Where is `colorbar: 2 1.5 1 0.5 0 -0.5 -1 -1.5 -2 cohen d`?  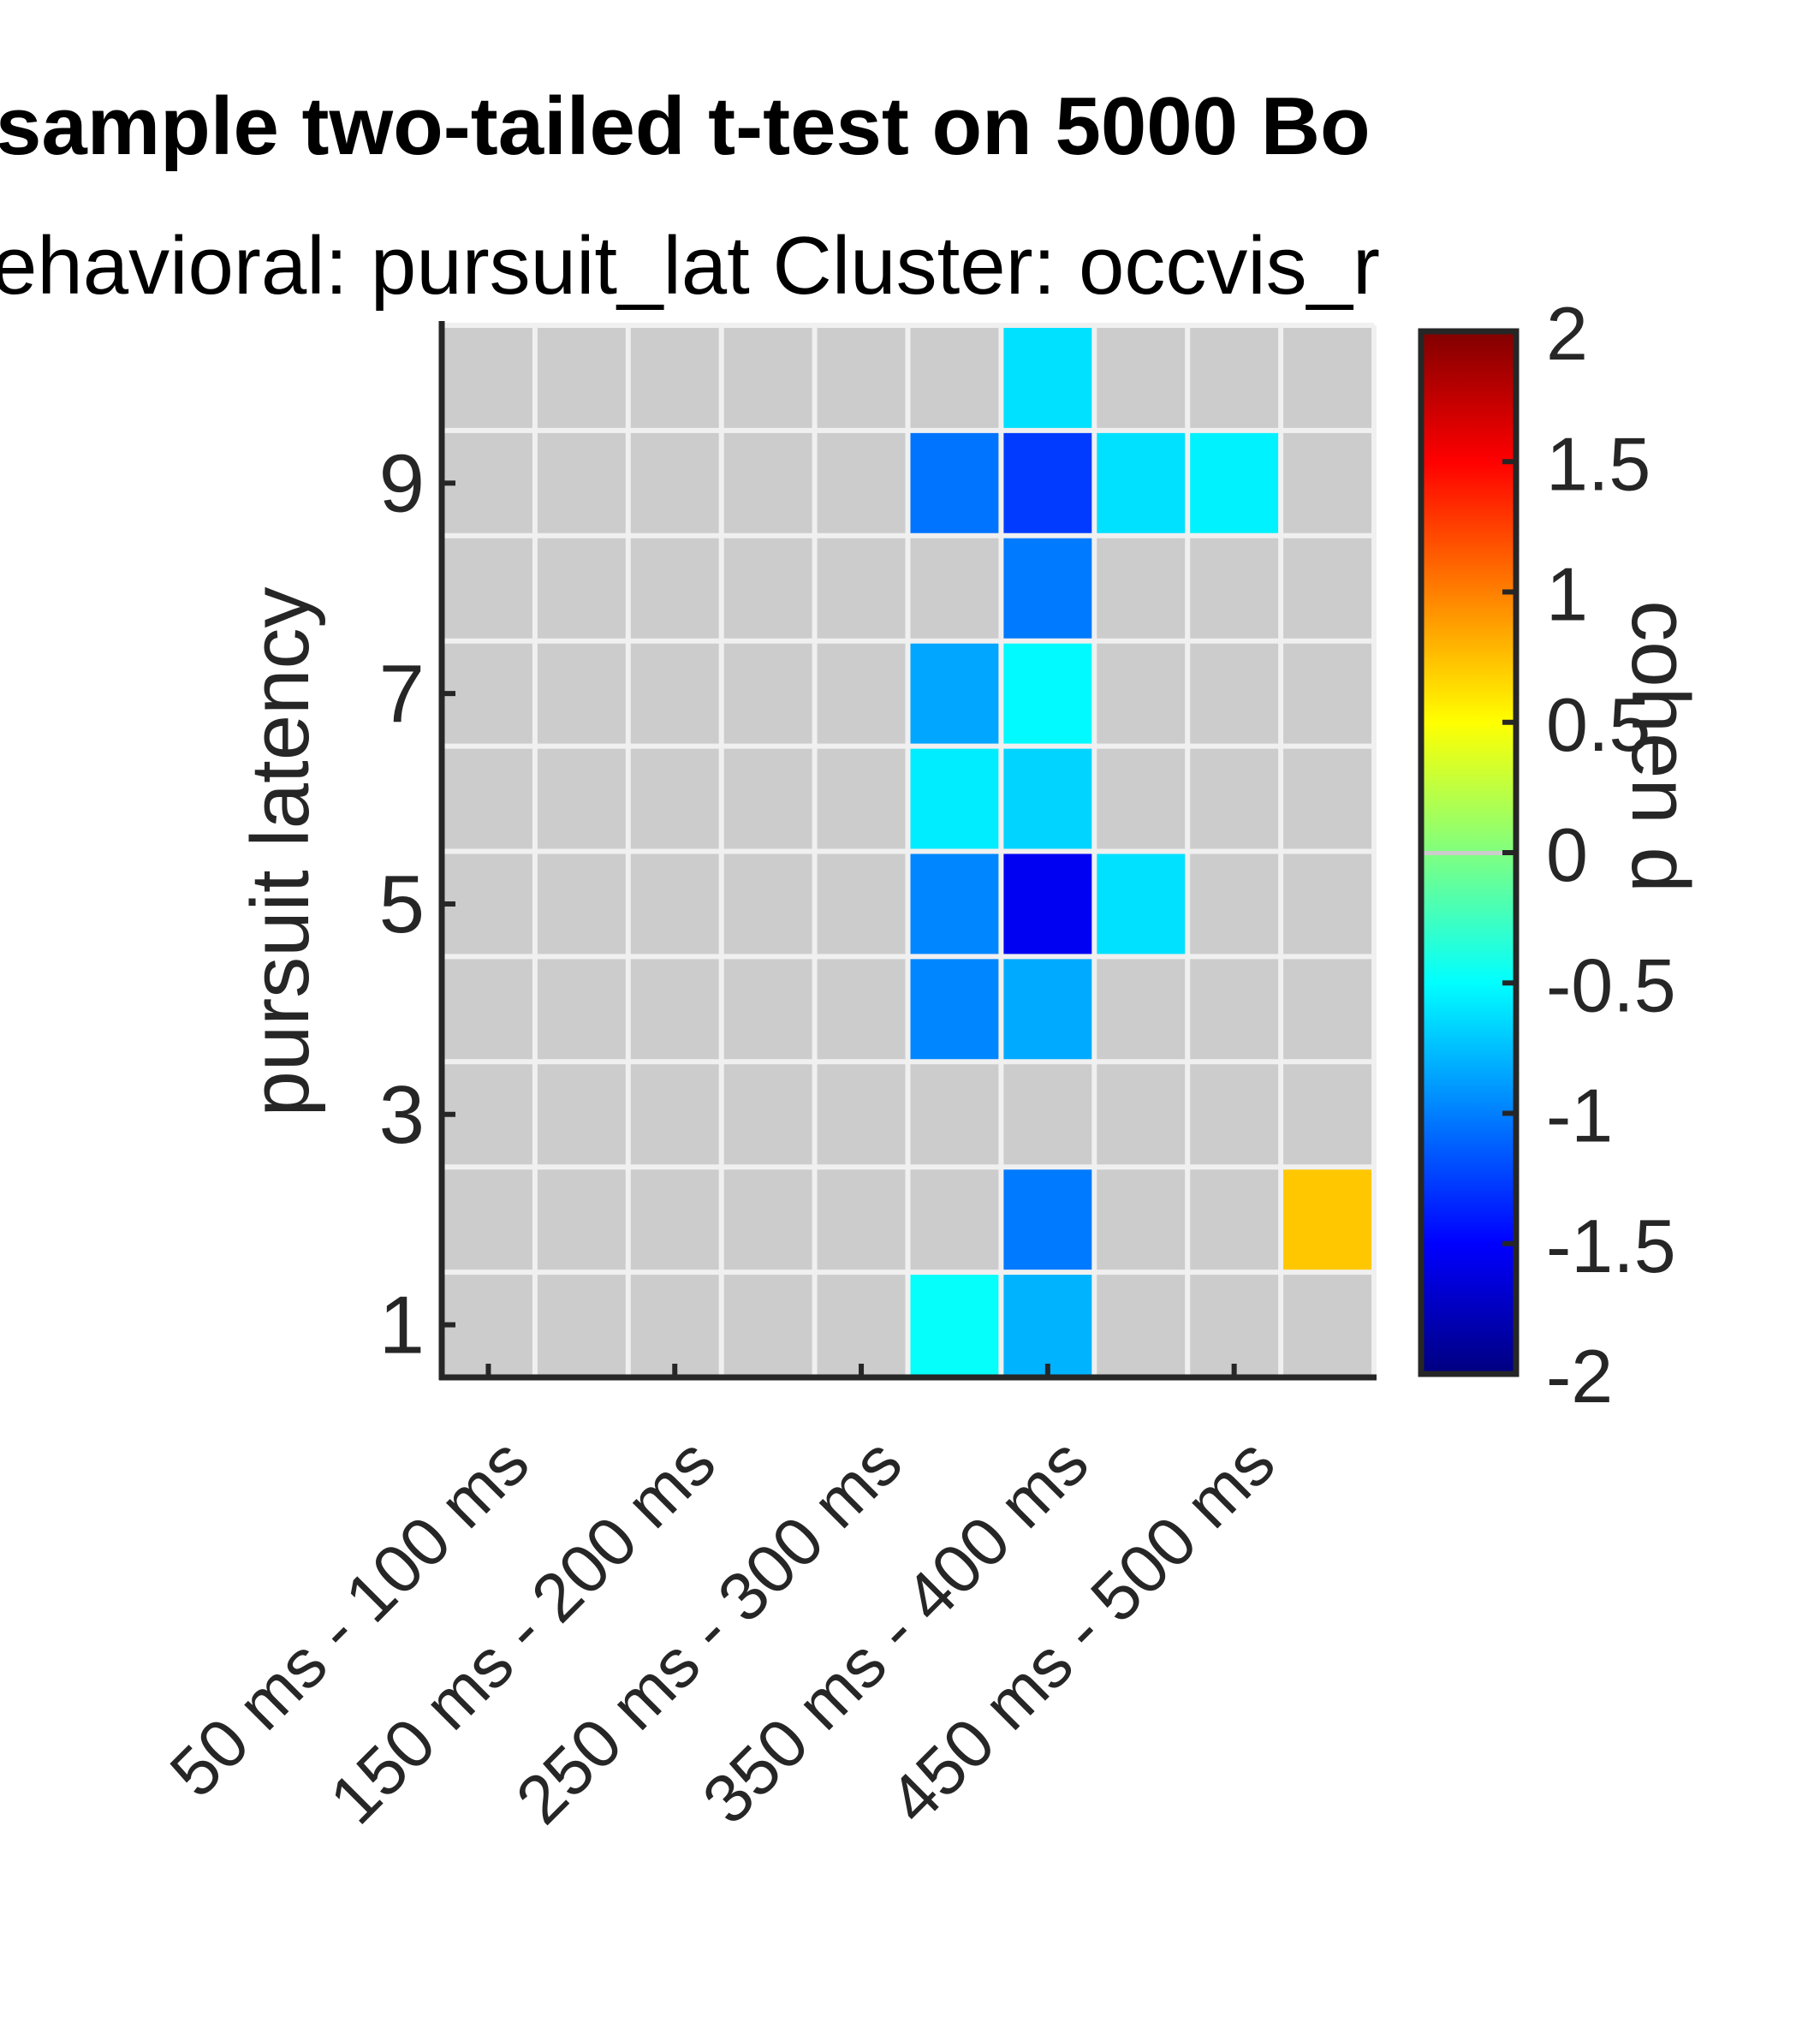
colorbar: 2 1.5 1 0.5 0 -0.5 -1 -1.5 -2 cohen d is located at coordinates (1562, 854).